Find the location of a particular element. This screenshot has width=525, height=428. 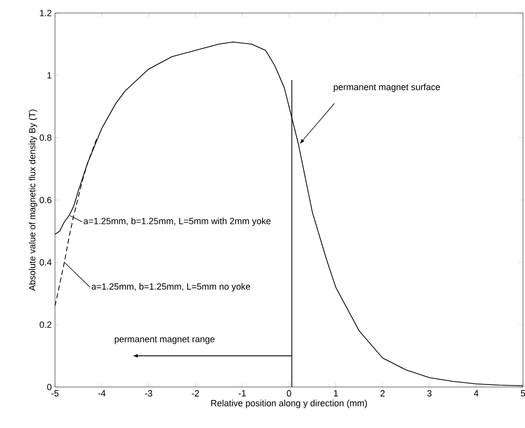

x-tick-label: 1 is located at coordinates (336, 393).